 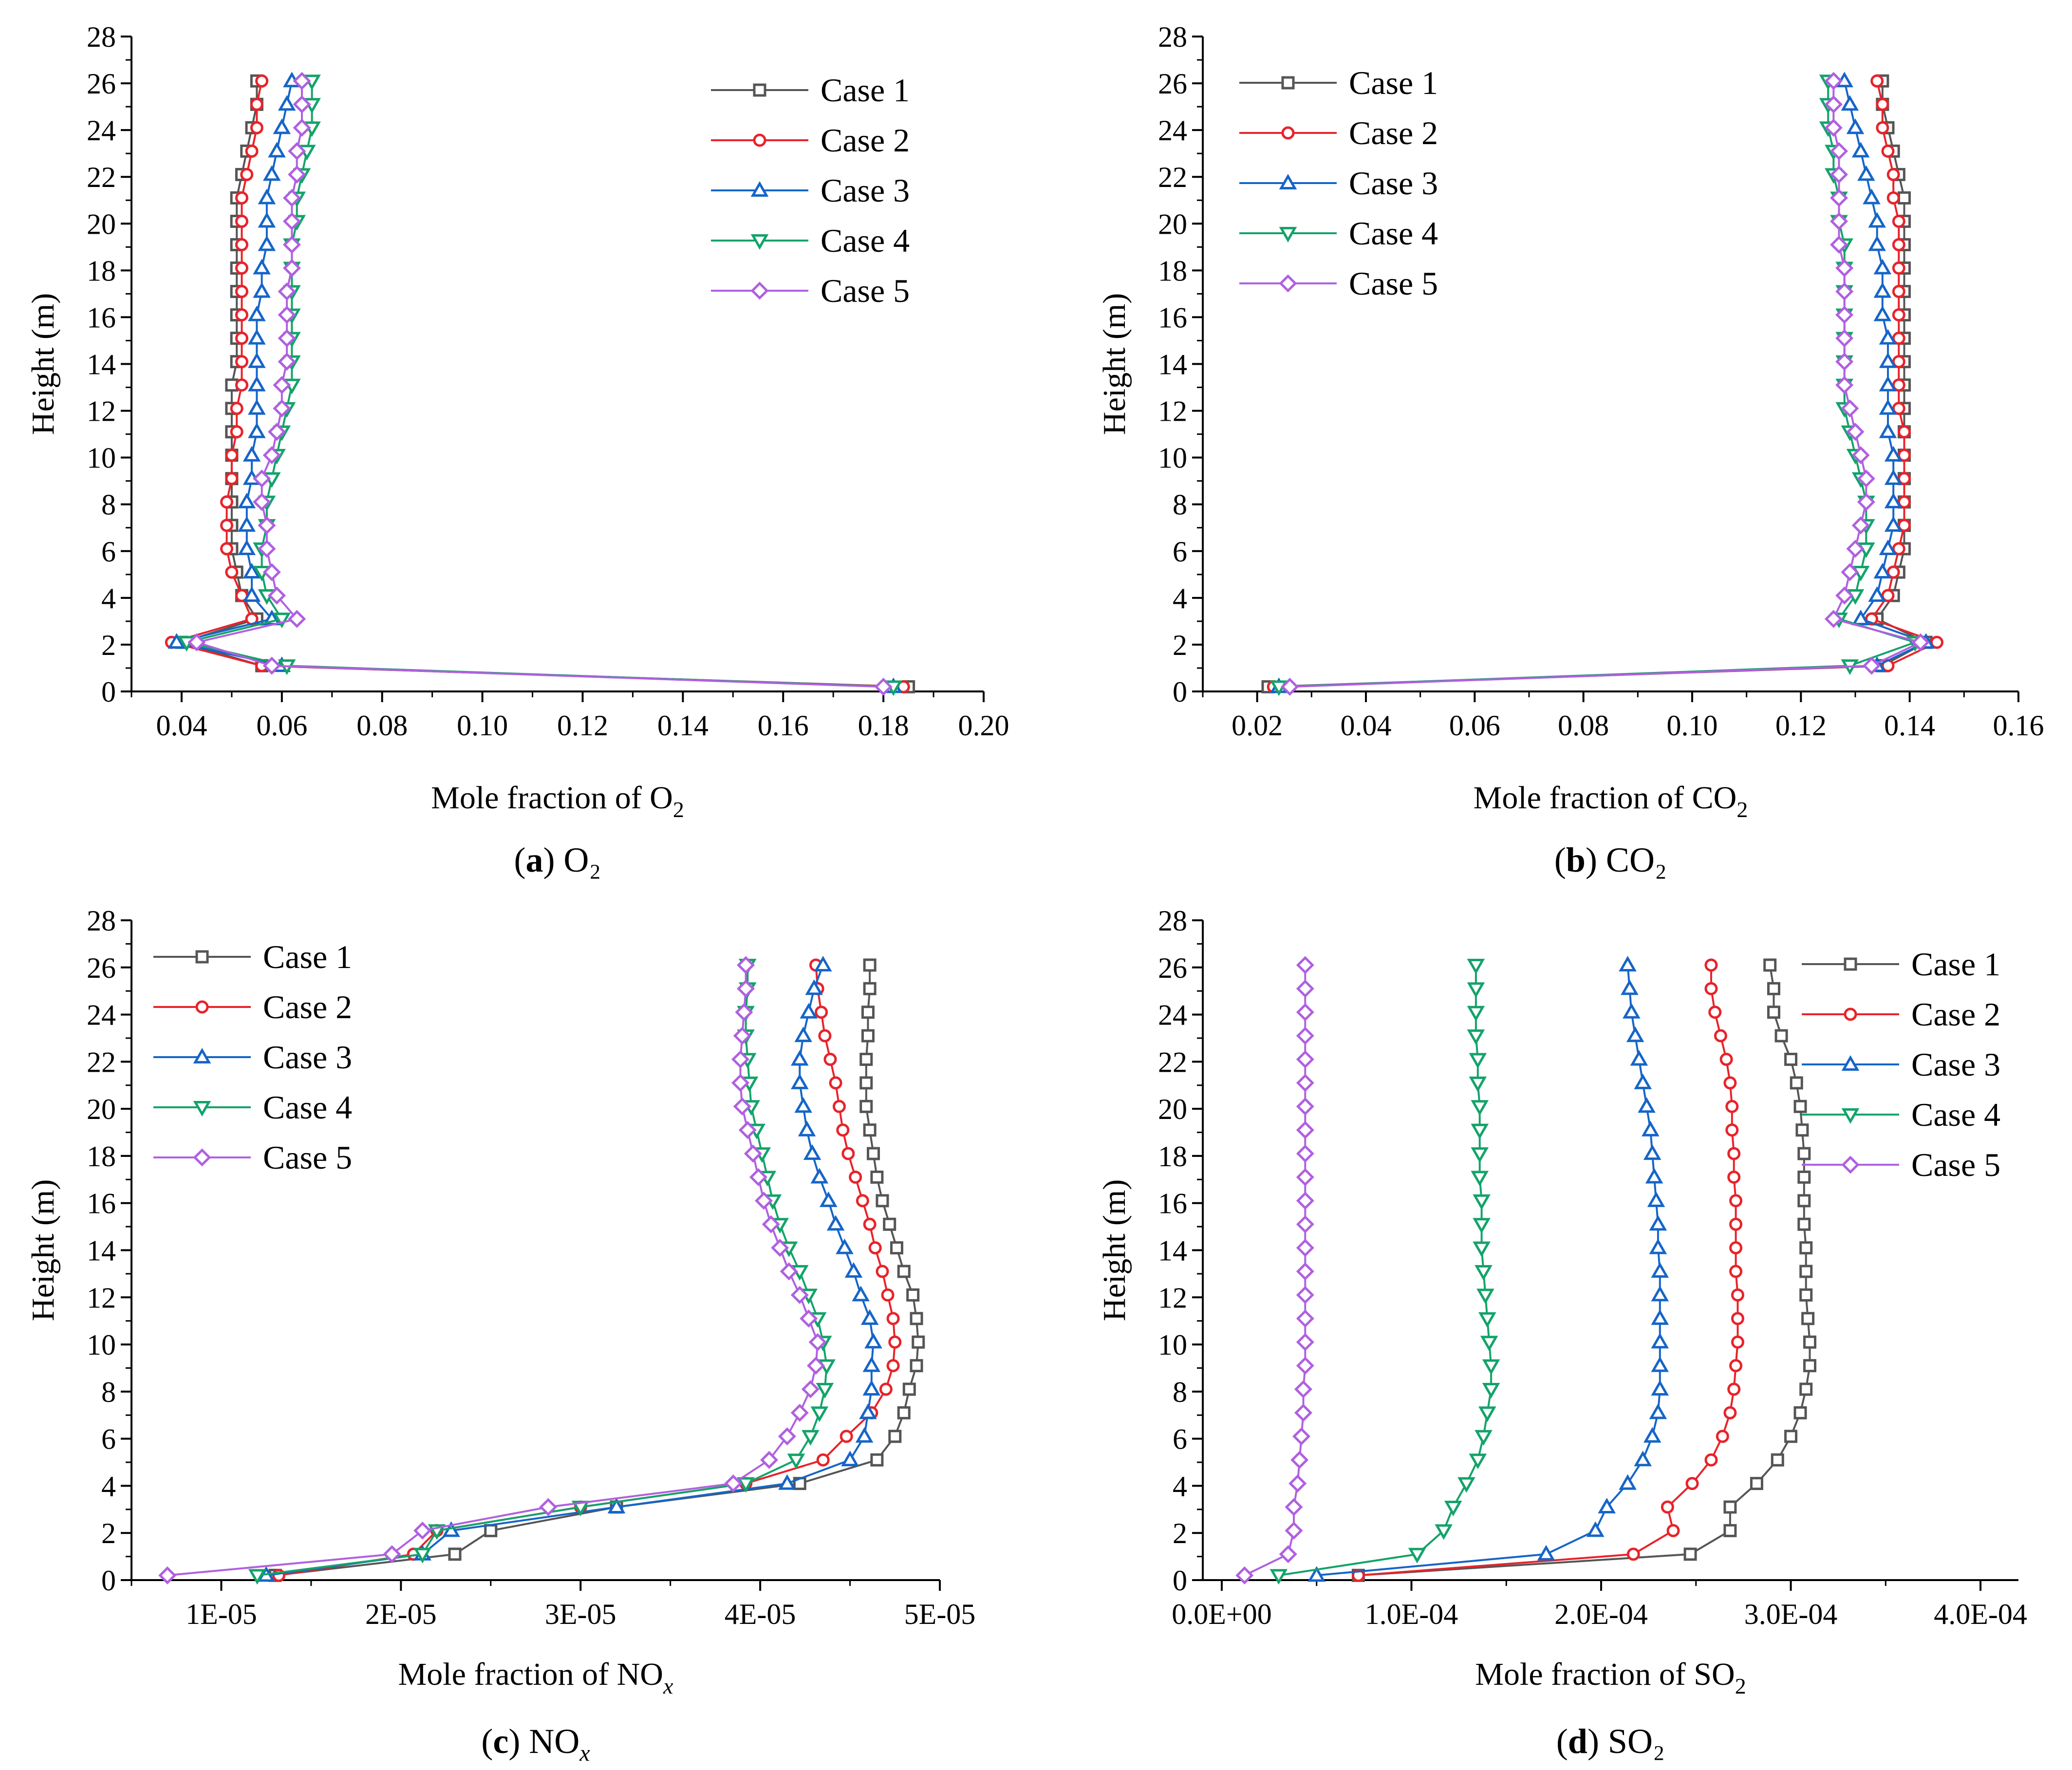 What do you see at coordinates (1338, 183) in the screenshot?
I see `legend: Case 1 Case 2 Case 3 Case 4 Case 5` at bounding box center [1338, 183].